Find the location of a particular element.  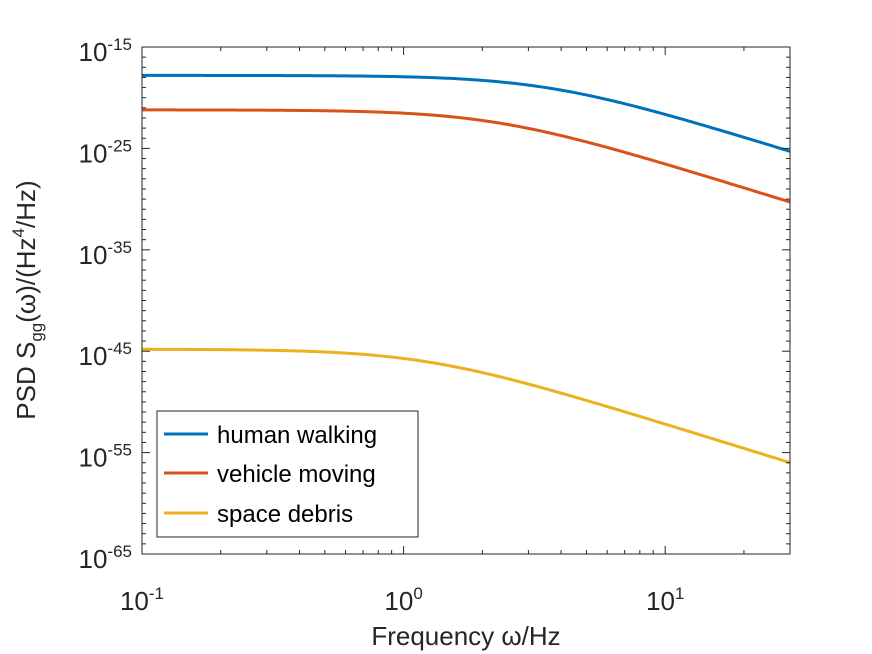

x-axis-title: Frequency ω/Hz is located at coordinates (465, 636).